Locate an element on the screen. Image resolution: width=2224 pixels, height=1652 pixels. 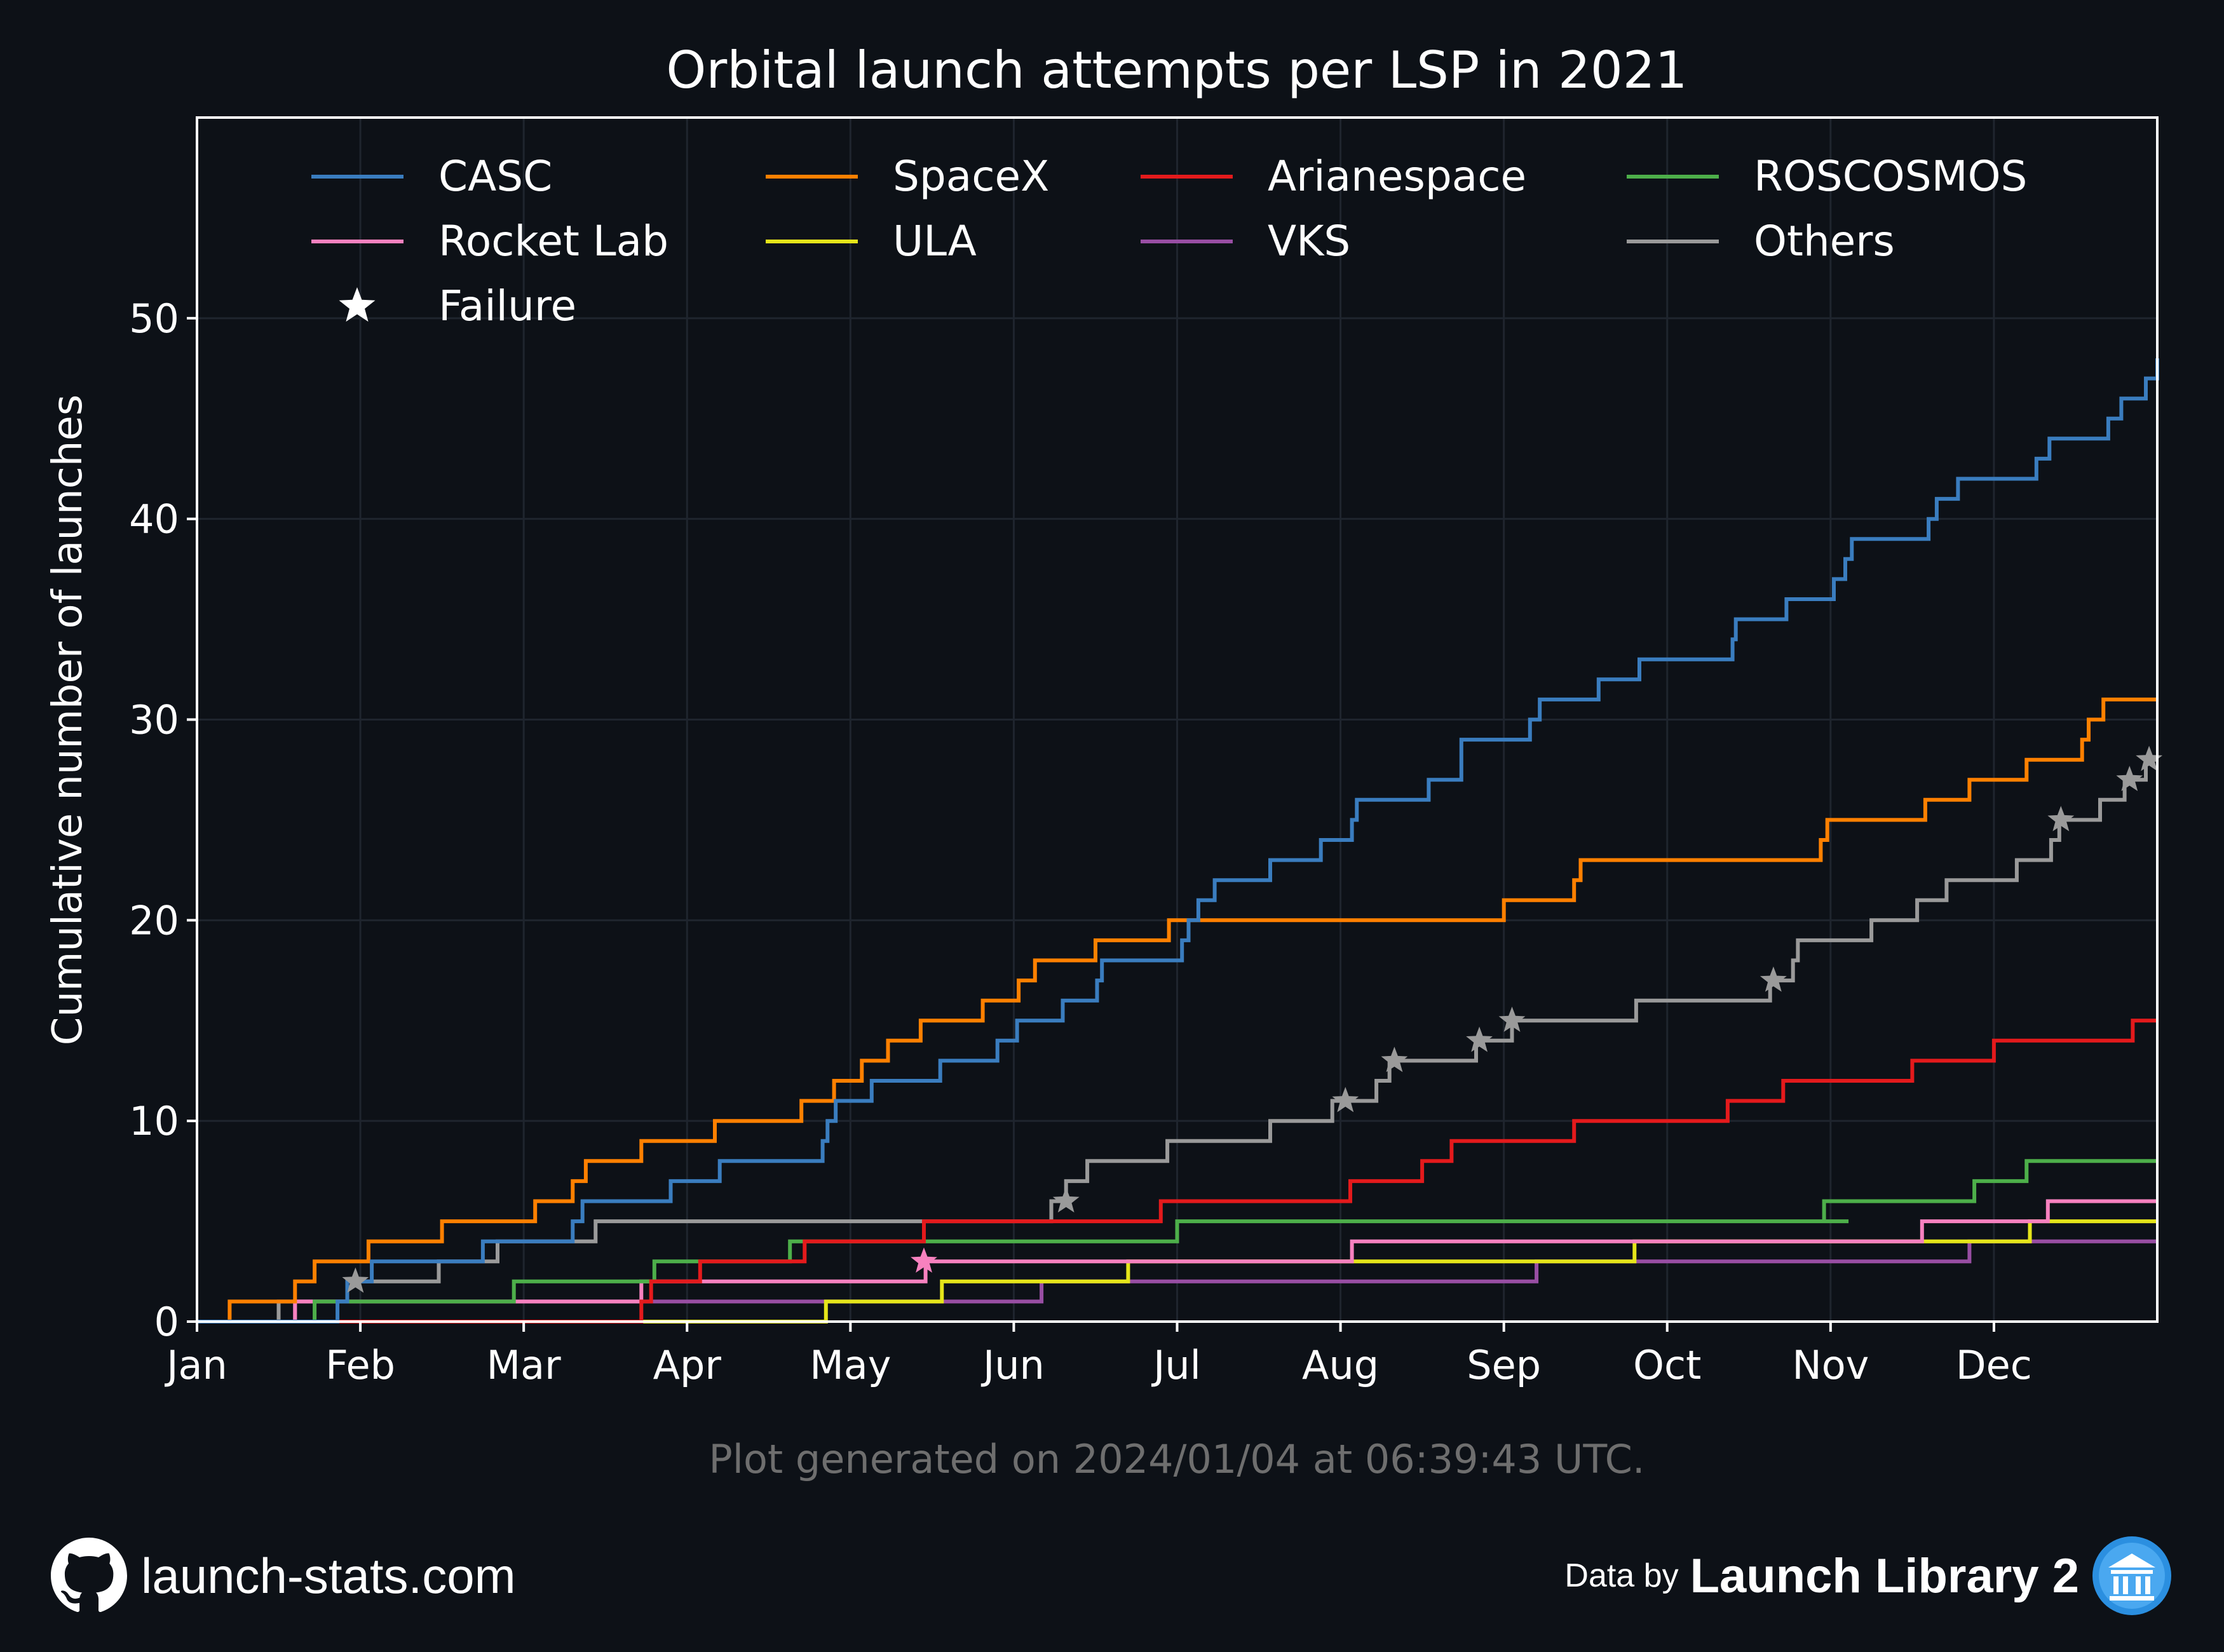
legend-label-roscosmos: ROSCOSMOS is located at coordinates (1891, 177).